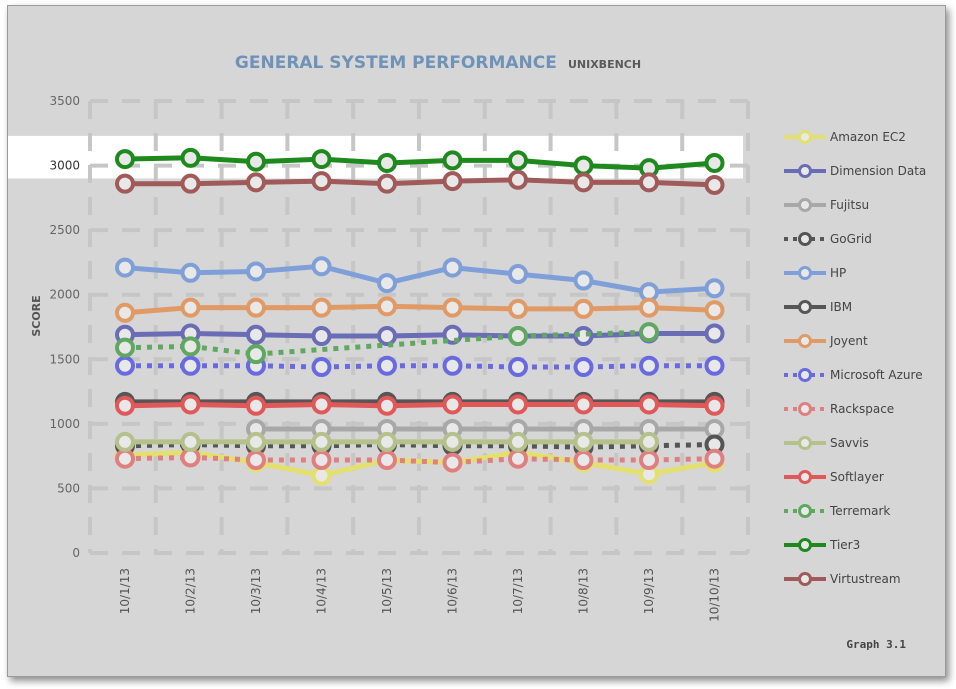 This screenshot has height=689, width=956. Describe the element at coordinates (839, 409) in the screenshot. I see `legend-item-rackspace: Rackspace` at that location.